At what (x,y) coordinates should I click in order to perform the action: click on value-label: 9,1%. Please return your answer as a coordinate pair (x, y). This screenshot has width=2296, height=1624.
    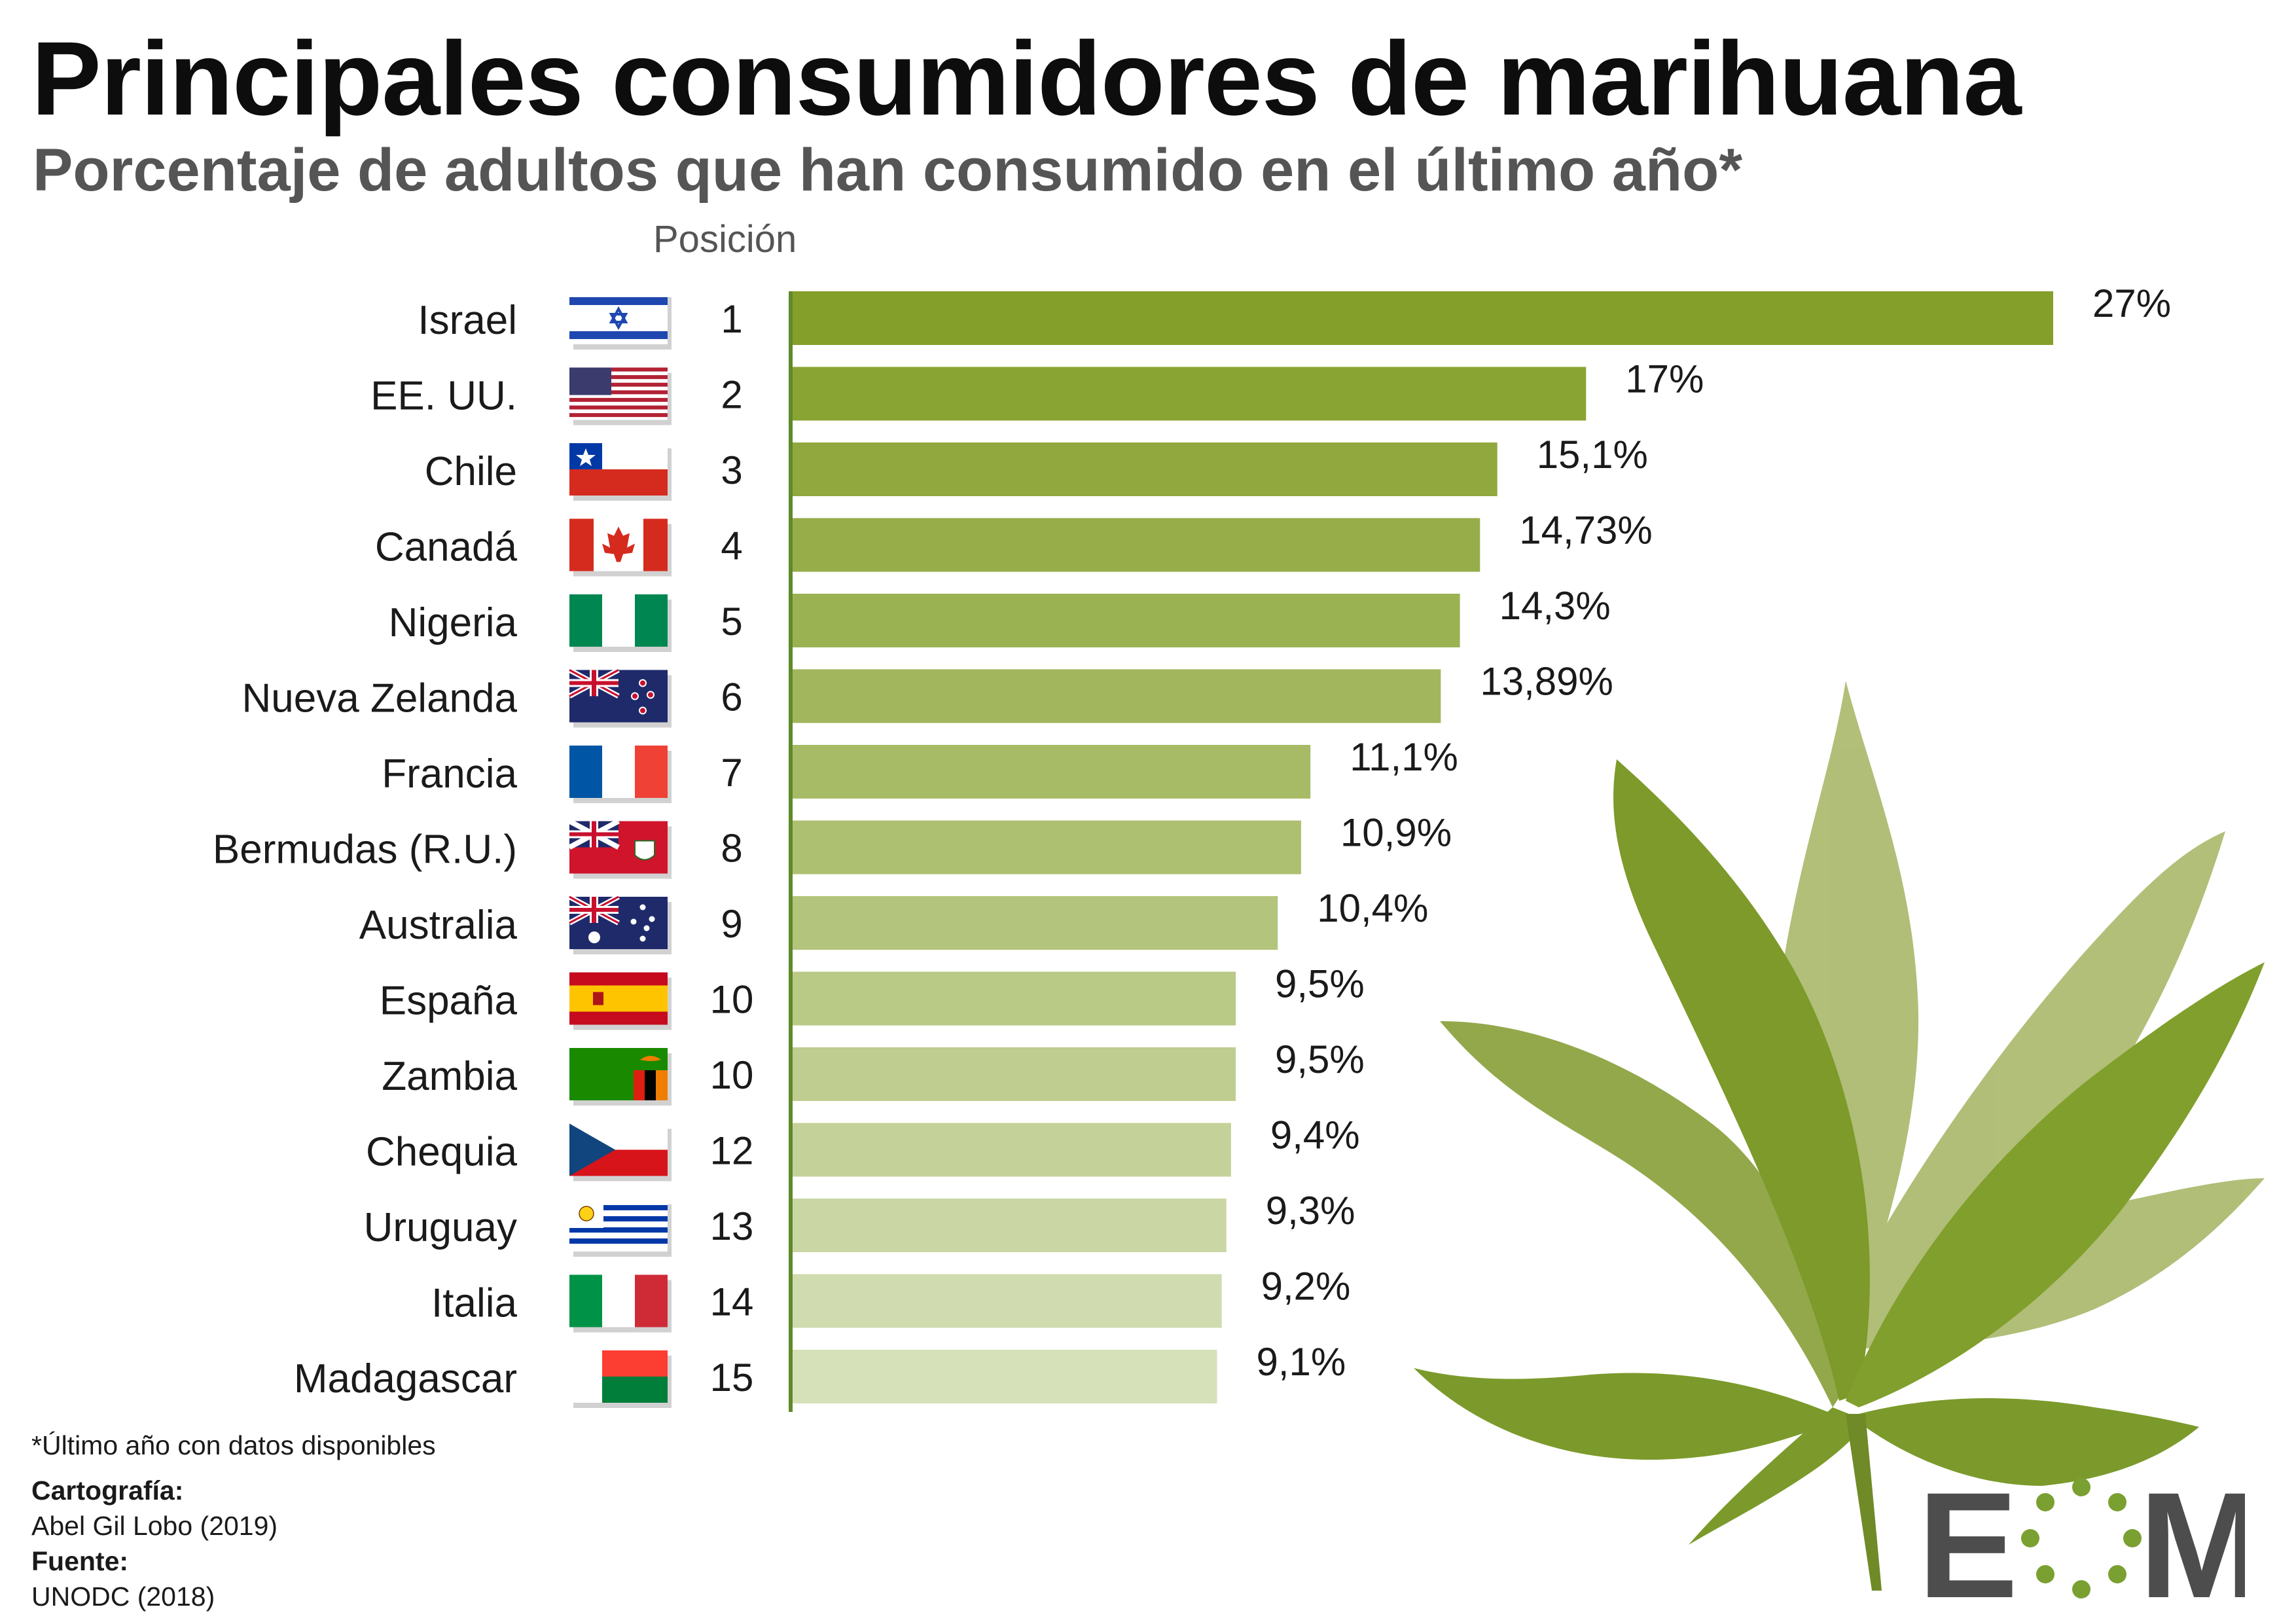
    Looking at the image, I should click on (1301, 1362).